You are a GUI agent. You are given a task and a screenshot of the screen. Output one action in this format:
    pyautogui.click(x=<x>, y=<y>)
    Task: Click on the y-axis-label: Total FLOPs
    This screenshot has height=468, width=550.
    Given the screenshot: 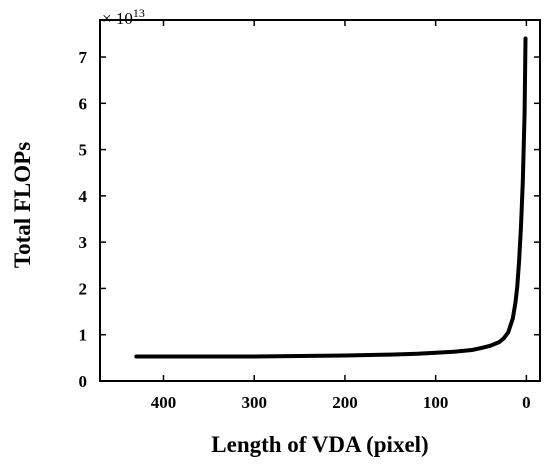 What is the action you would take?
    pyautogui.click(x=22, y=205)
    